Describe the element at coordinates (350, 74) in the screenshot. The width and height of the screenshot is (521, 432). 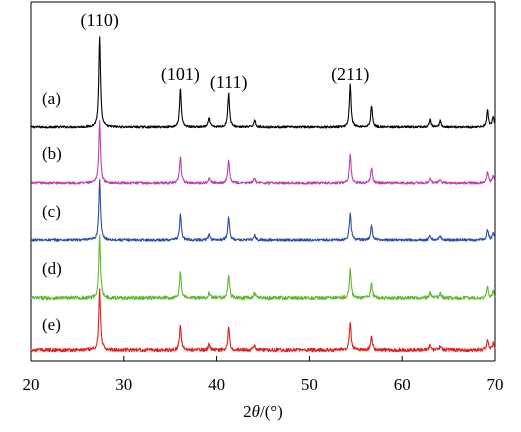
I see `peak-label: (211)` at that location.